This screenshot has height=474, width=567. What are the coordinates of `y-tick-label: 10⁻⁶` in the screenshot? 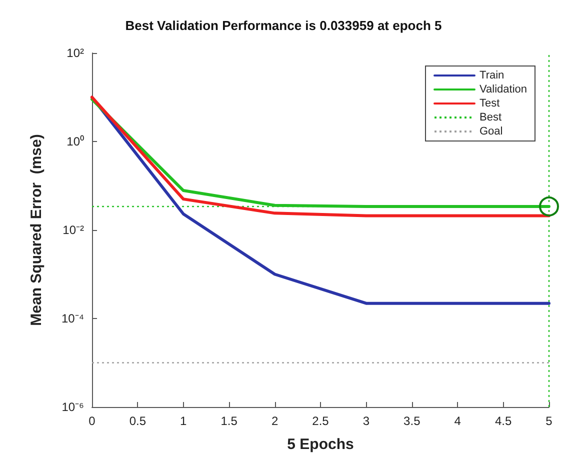 It's located at (73, 407).